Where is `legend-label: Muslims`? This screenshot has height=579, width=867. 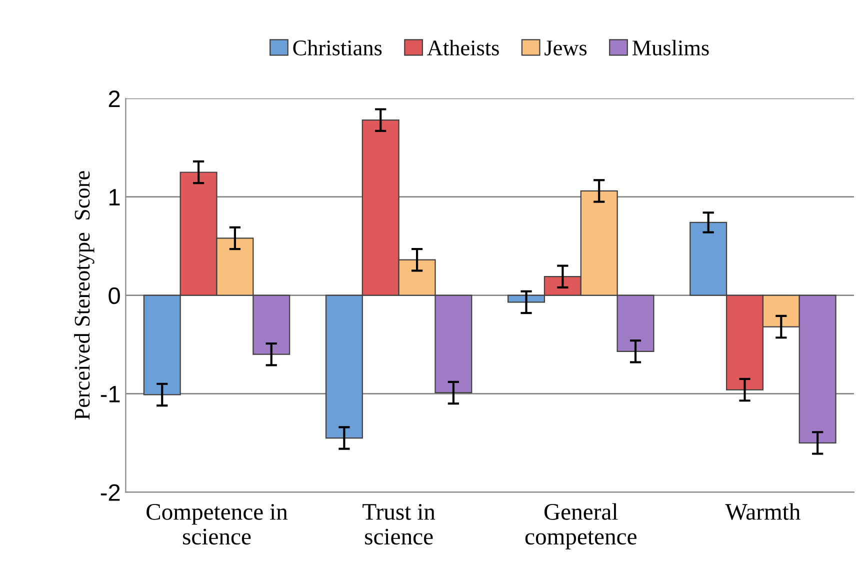
legend-label: Muslims is located at coordinates (670, 48).